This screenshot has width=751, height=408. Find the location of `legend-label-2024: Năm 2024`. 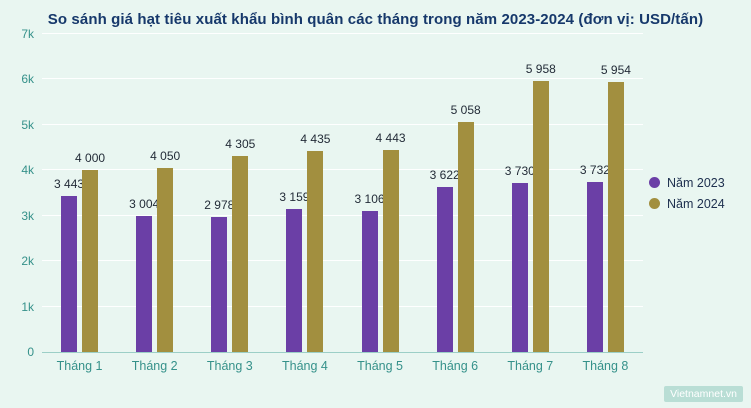

legend-label-2024: Năm 2024 is located at coordinates (696, 203).